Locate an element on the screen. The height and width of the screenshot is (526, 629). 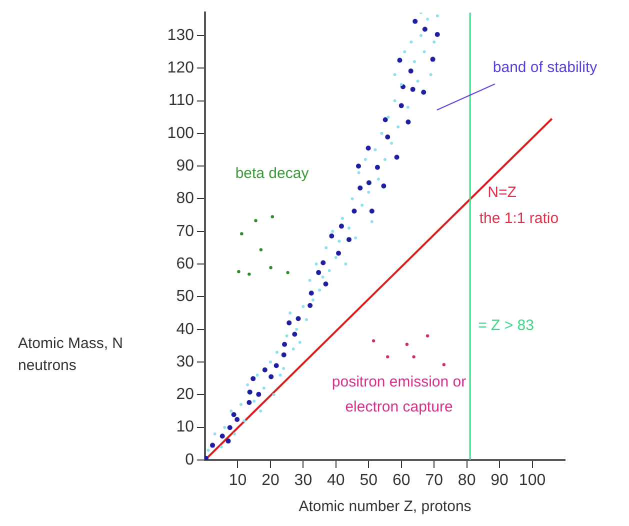
x-tick-label: 60 is located at coordinates (401, 481).